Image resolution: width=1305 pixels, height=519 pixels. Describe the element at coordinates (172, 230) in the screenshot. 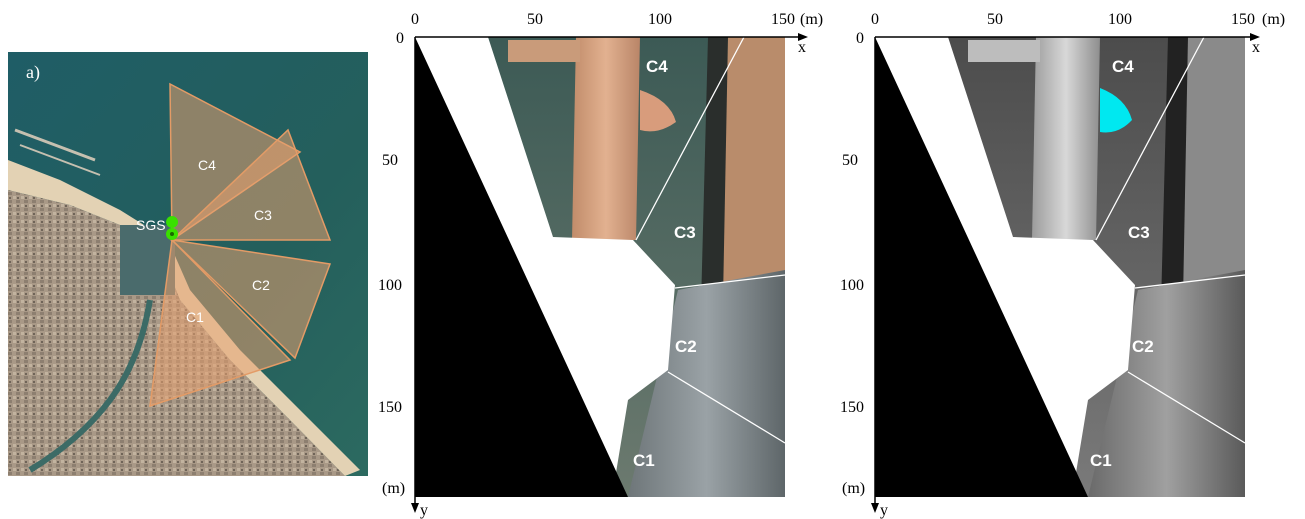

I see `station-marker-icon` at that location.